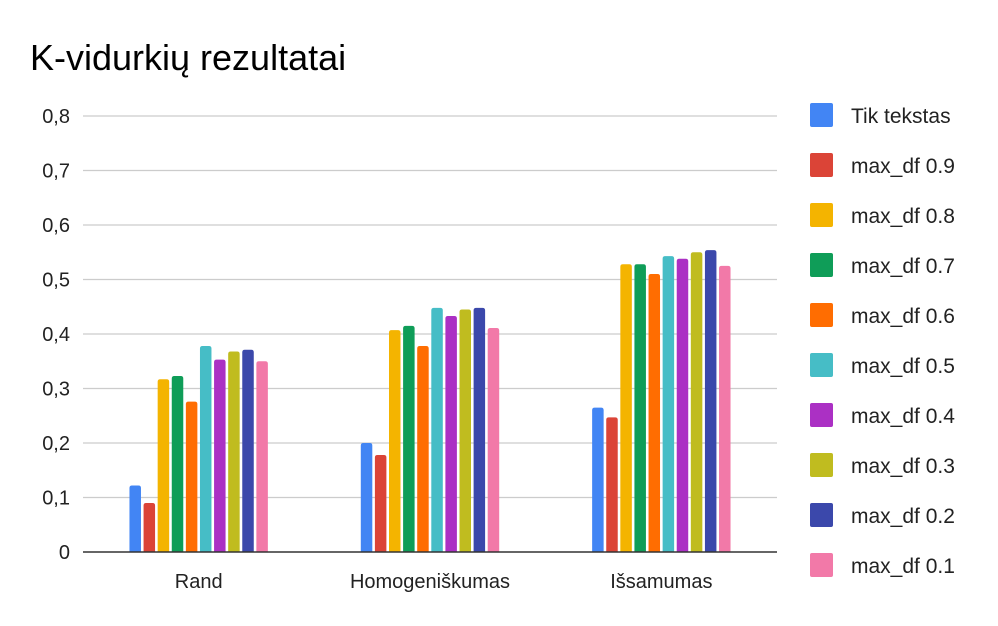 Image resolution: width=998 pixels, height=626 pixels. Describe the element at coordinates (903, 516) in the screenshot. I see `legend-label: max_df 0.2` at that location.